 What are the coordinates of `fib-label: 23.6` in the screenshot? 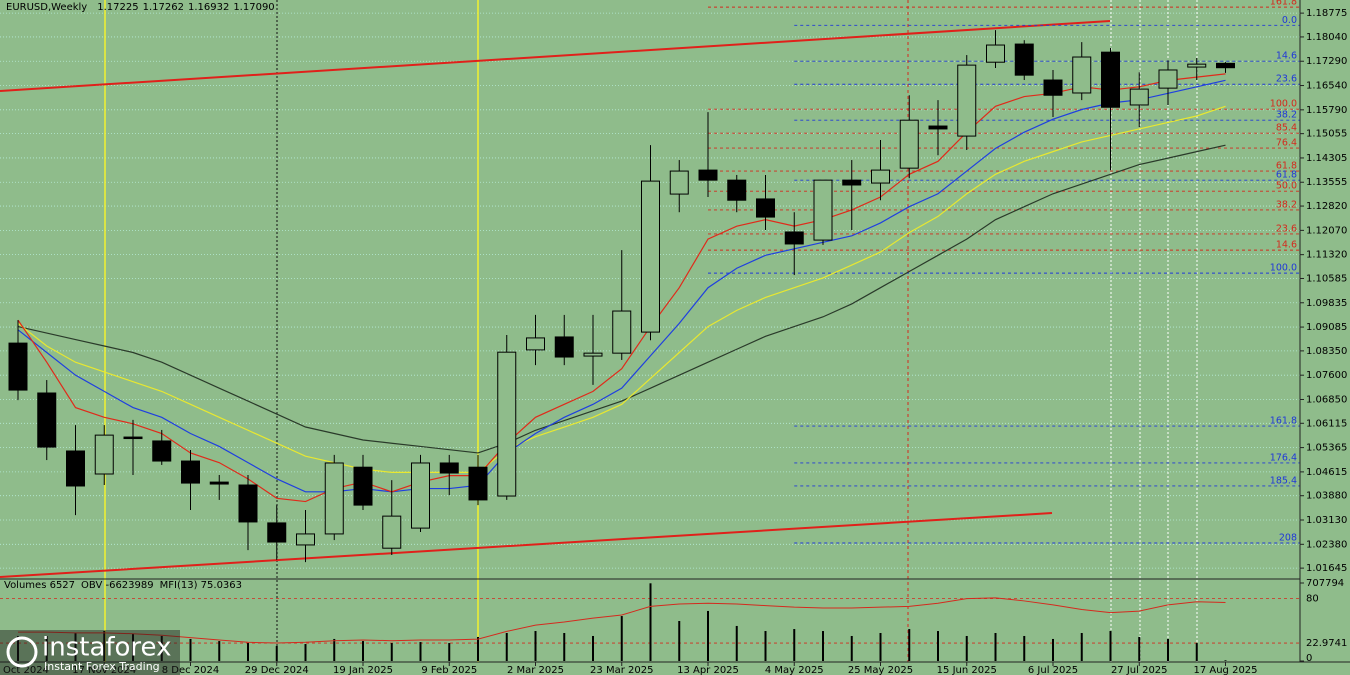 It's located at (1286, 228).